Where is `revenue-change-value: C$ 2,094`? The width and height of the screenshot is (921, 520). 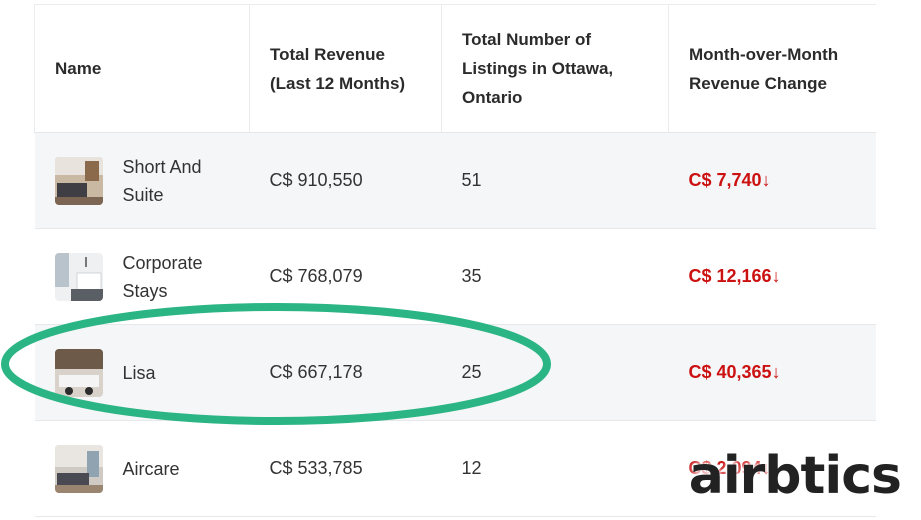 revenue-change-value: C$ 2,094 is located at coordinates (725, 468).